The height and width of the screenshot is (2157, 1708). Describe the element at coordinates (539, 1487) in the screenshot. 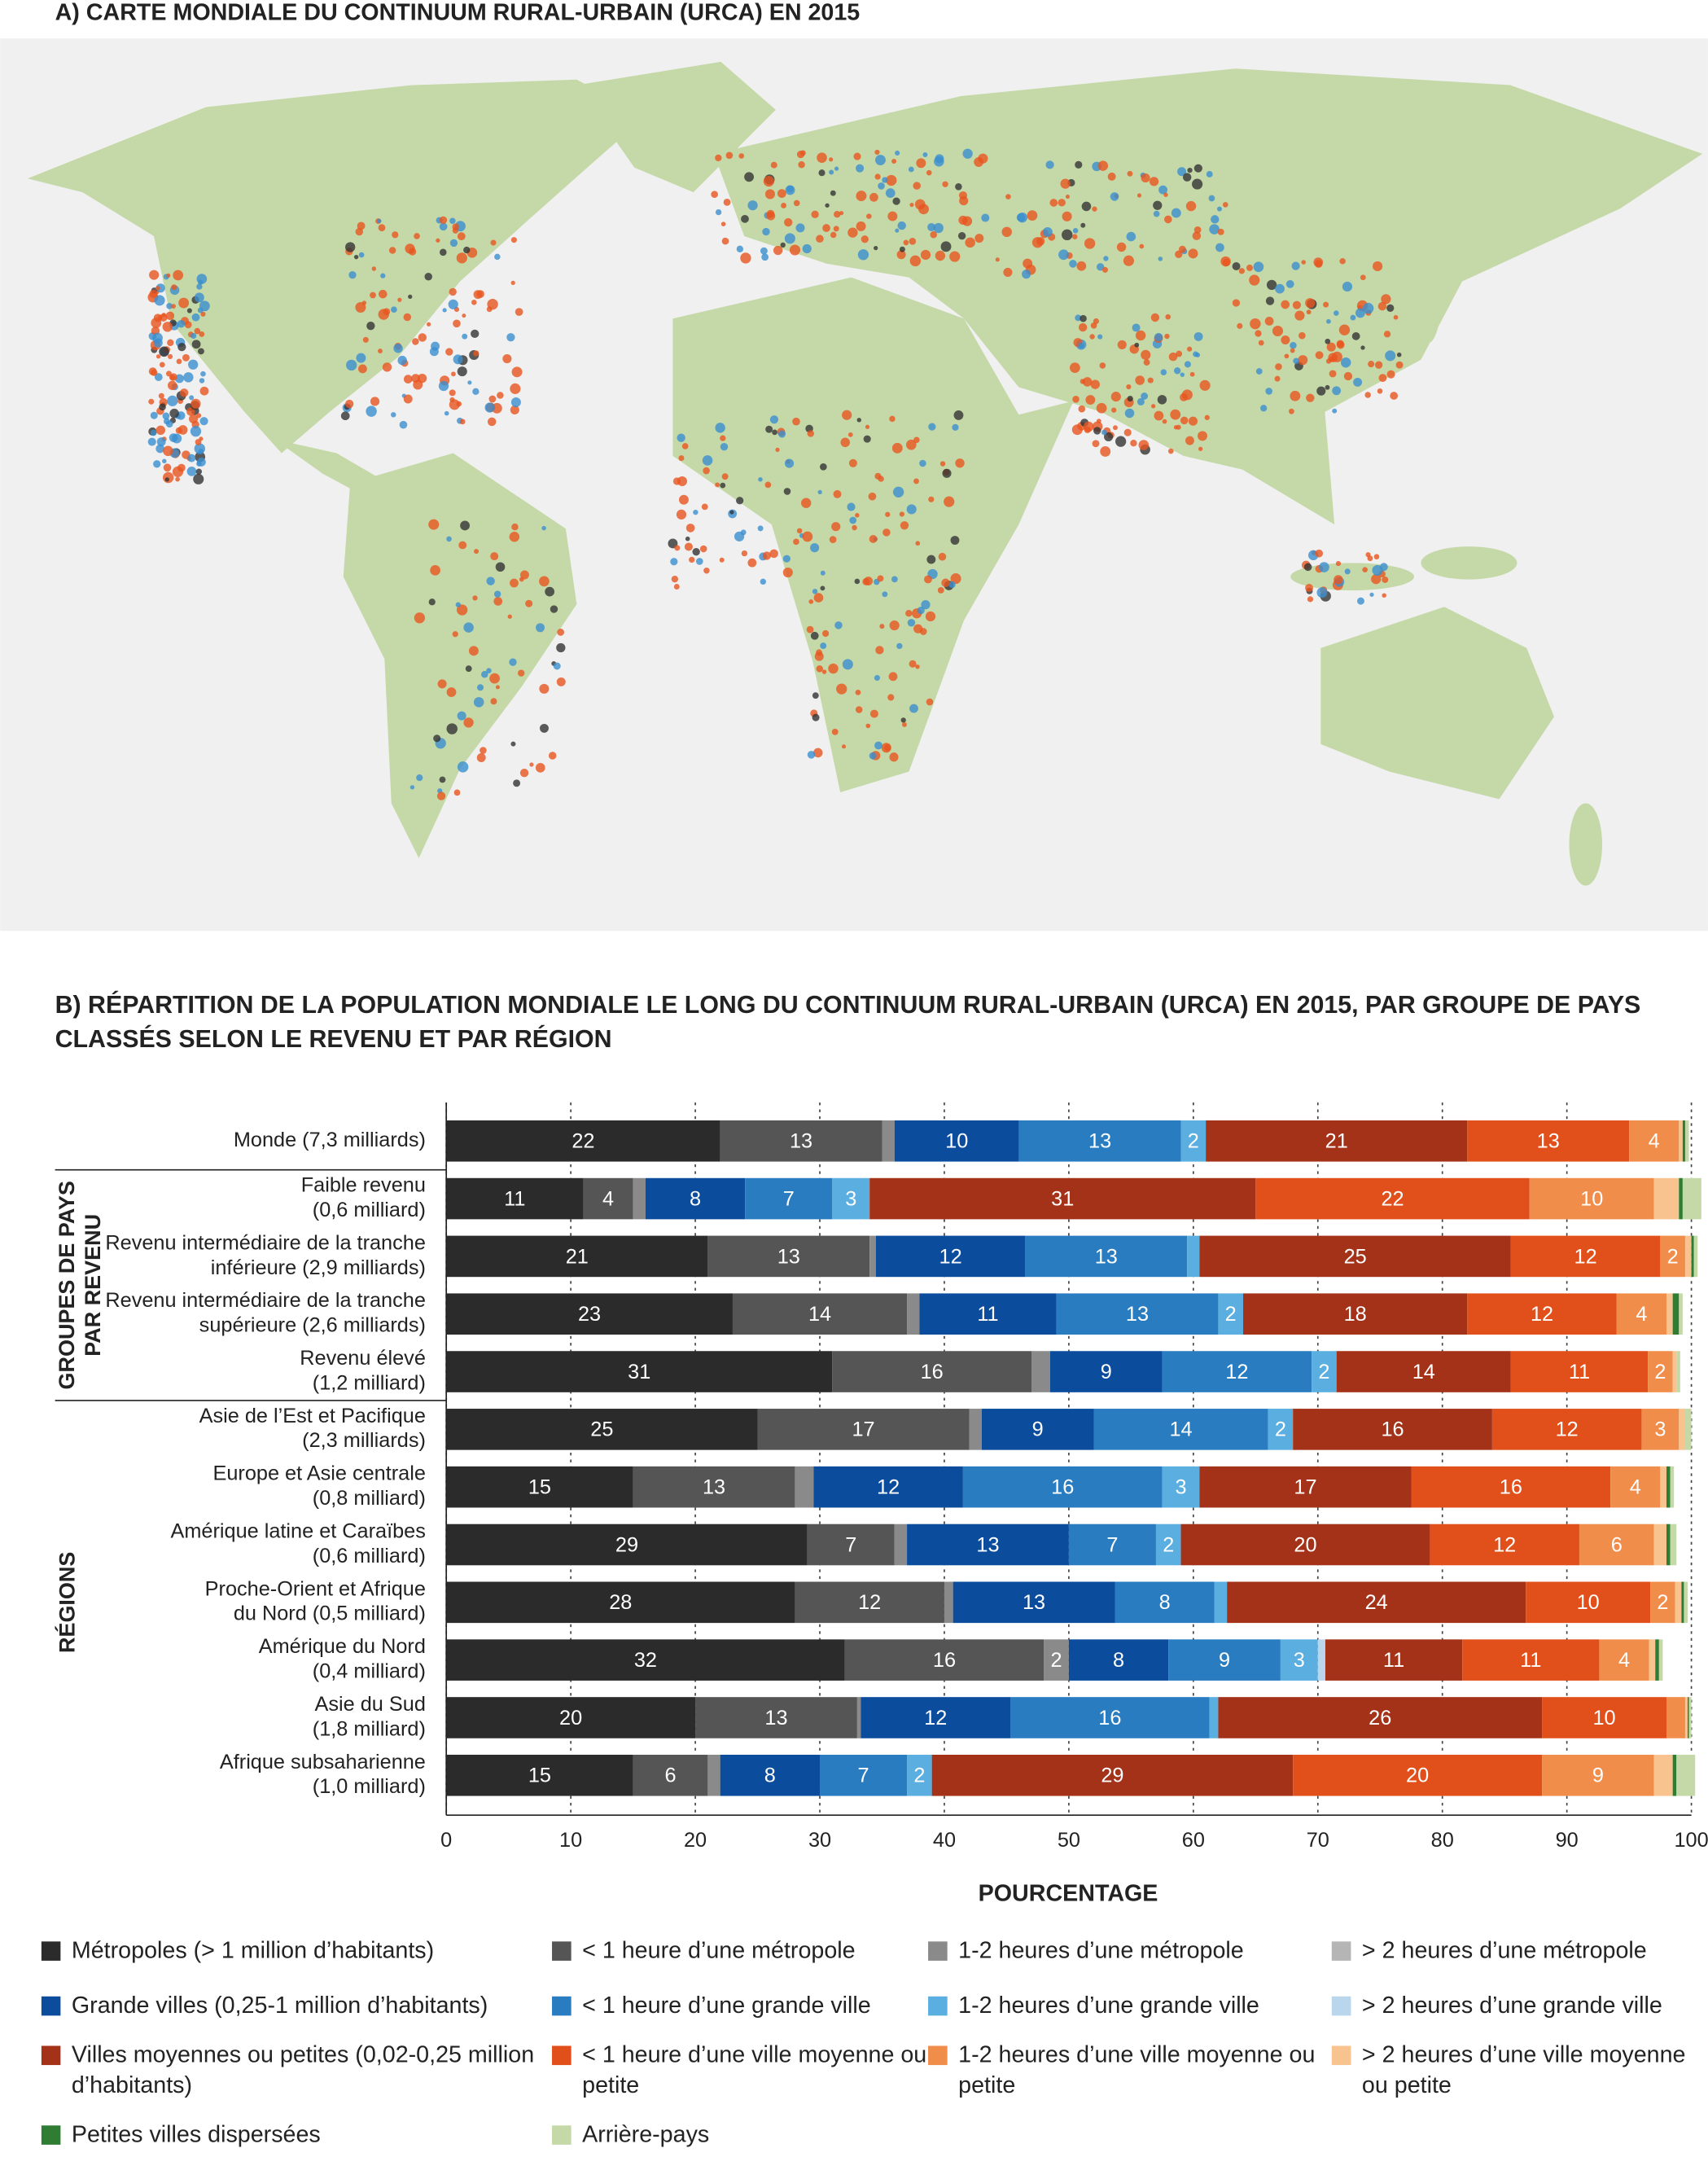

I see `value-label: 15` at that location.